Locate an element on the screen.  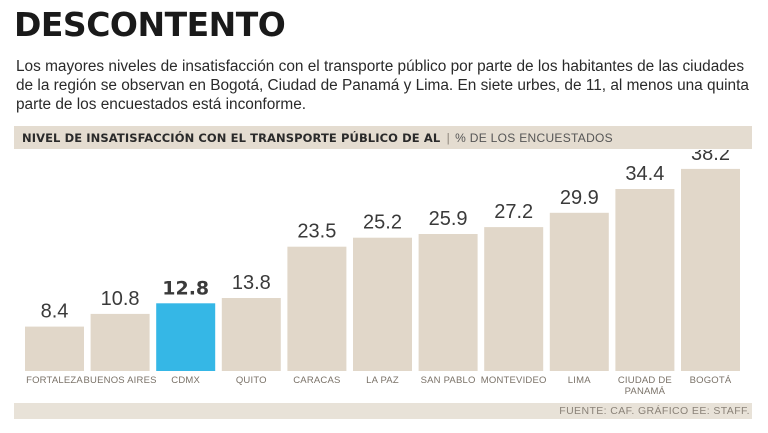
source-note: FUENTE: CAF. GRÁFICO EE: STAFF. is located at coordinates (654, 411).